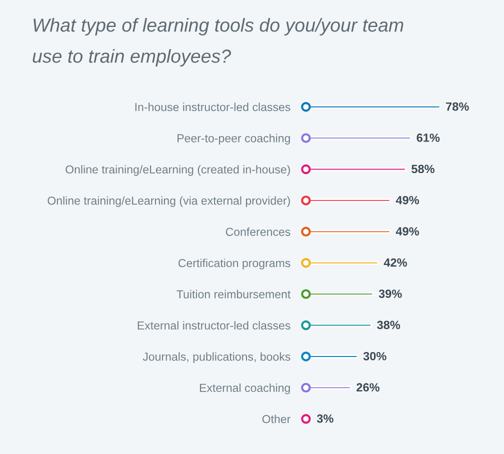 Image resolution: width=504 pixels, height=454 pixels. Describe the element at coordinates (234, 264) in the screenshot. I see `y-tick-label: Certification programs` at that location.